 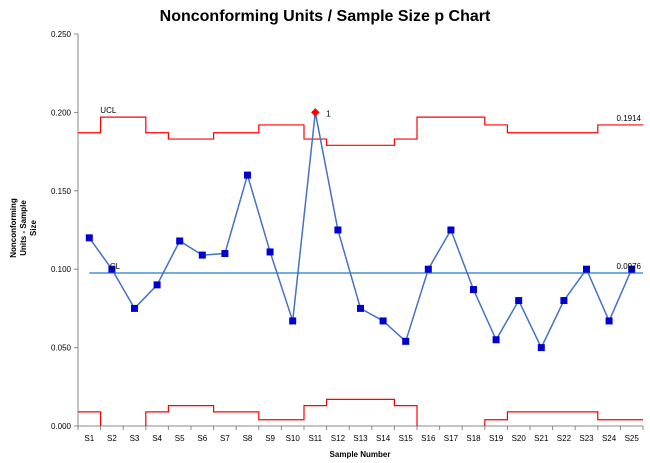 I want to click on x-tick-label: S11, so click(x=315, y=438).